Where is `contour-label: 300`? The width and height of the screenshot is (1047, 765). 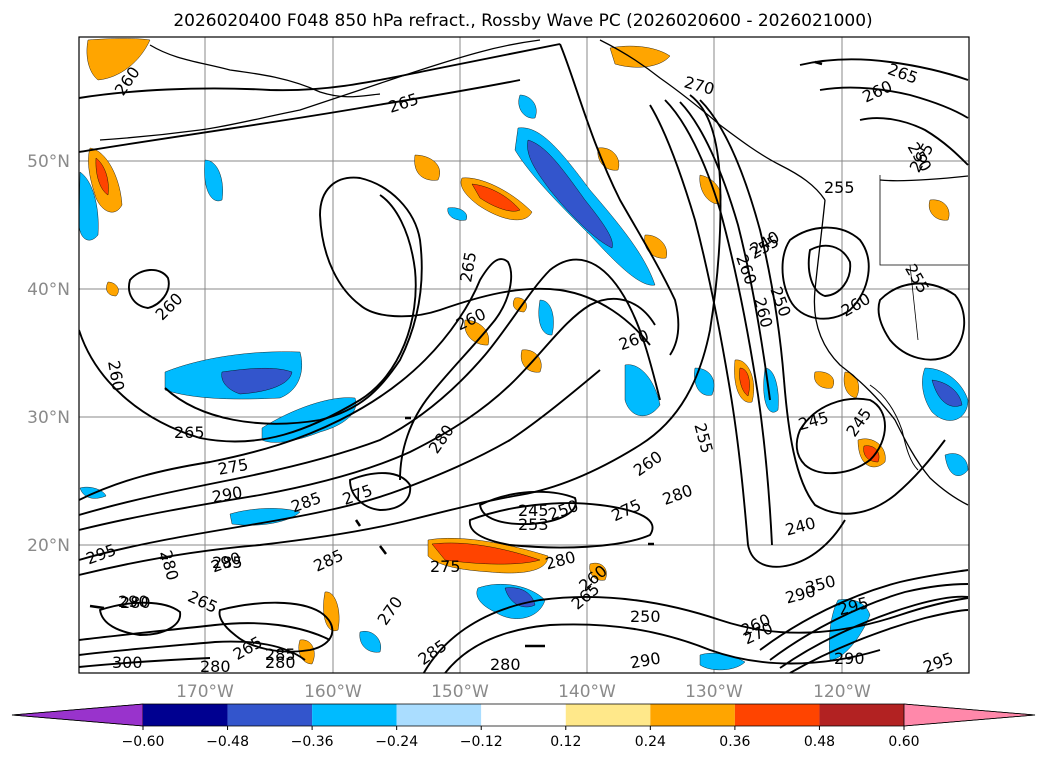 contour-label: 300 is located at coordinates (127, 662).